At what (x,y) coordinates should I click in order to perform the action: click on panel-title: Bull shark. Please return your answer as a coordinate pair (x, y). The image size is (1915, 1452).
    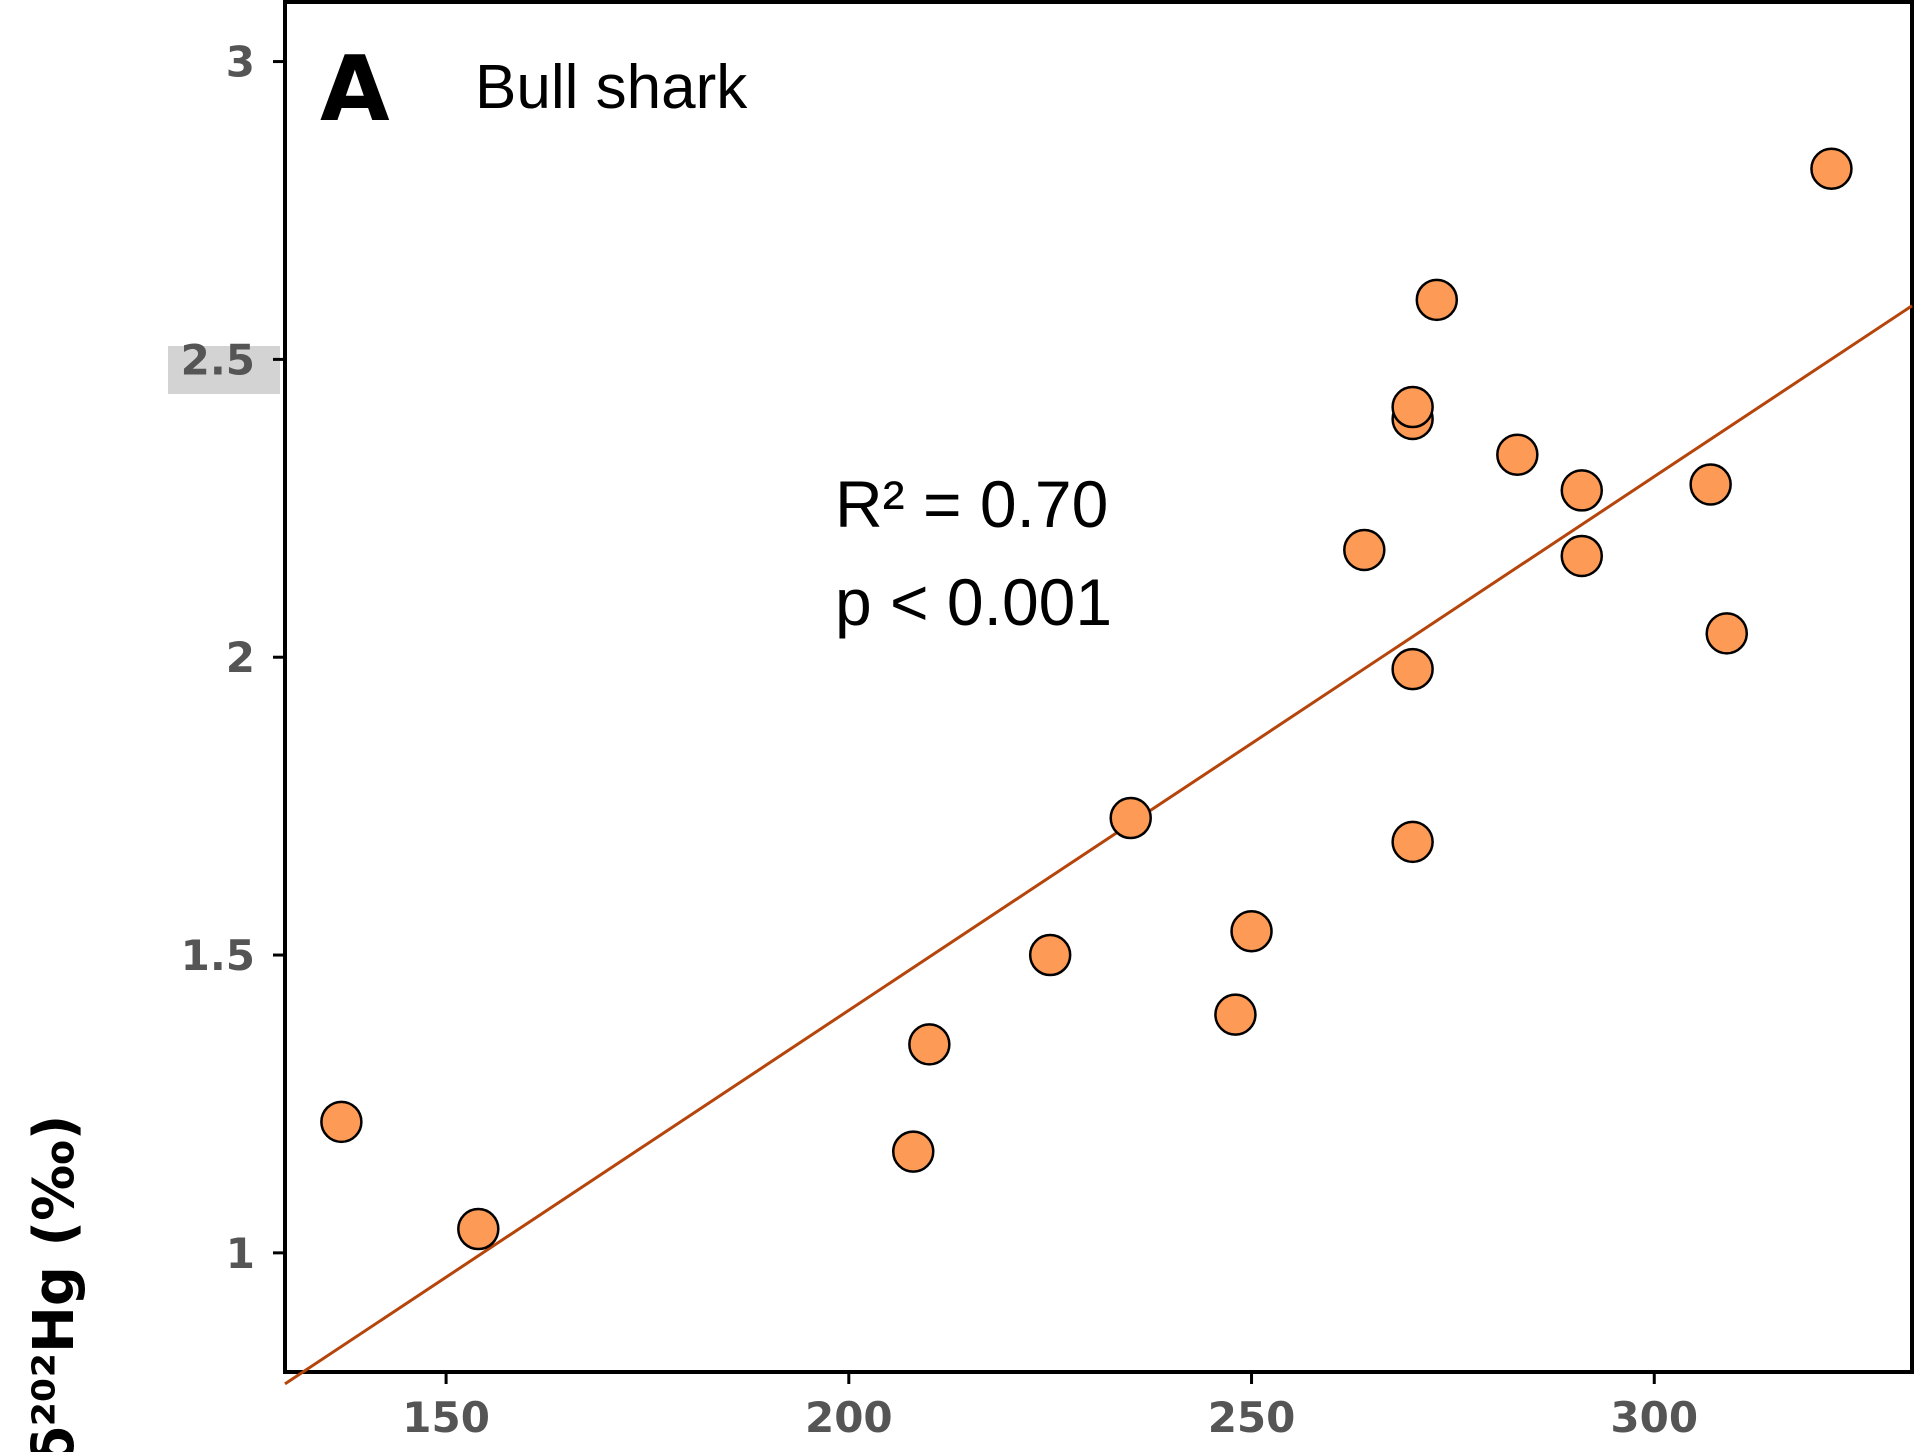
    Looking at the image, I should click on (611, 87).